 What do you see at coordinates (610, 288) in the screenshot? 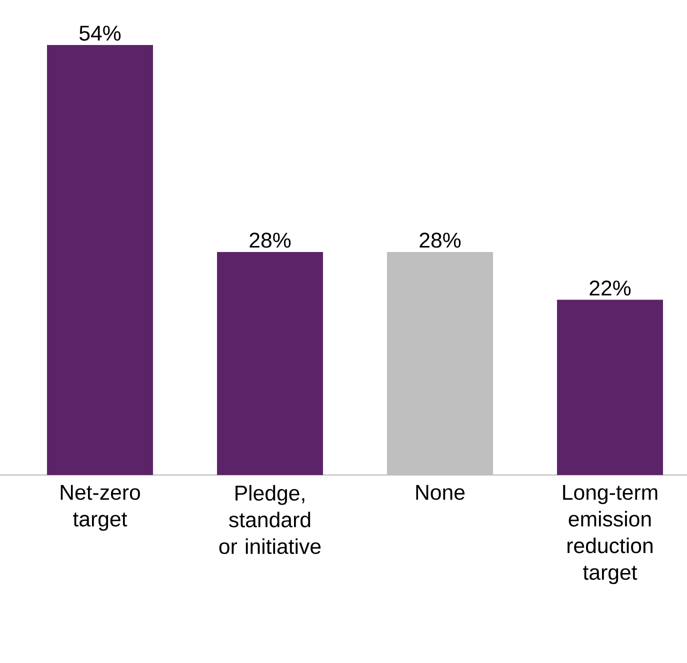
I see `data-label: 22%` at bounding box center [610, 288].